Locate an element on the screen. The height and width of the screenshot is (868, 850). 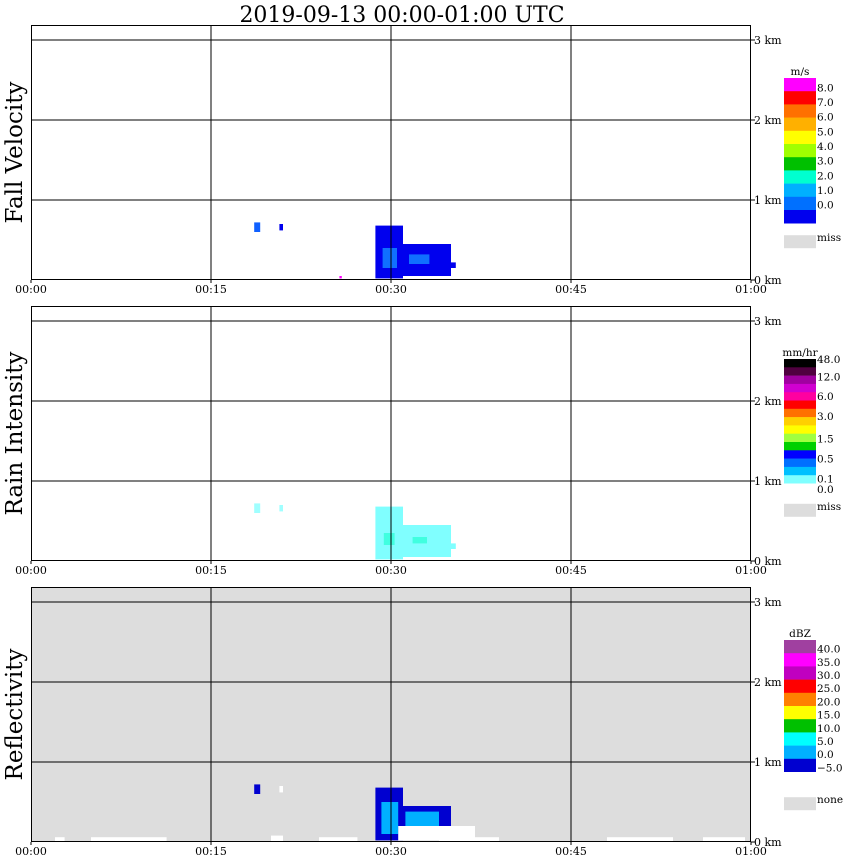
colorbar-label: 1.5 is located at coordinates (825, 440).